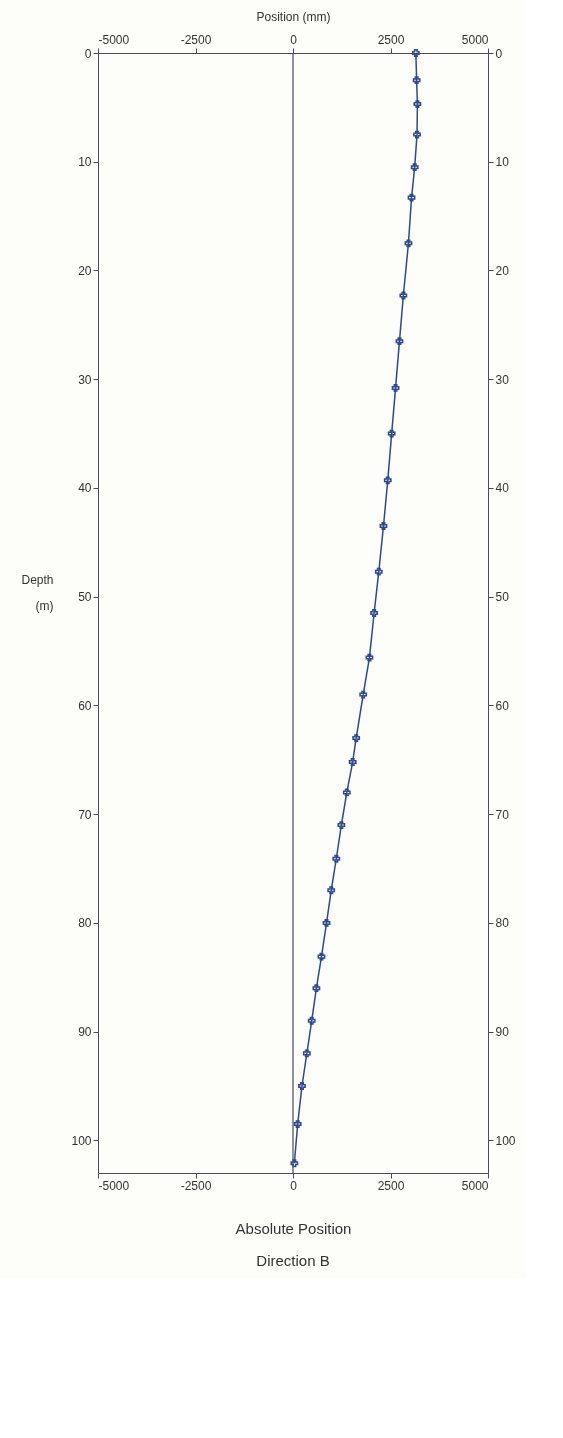 The image size is (563, 1438). What do you see at coordinates (196, 39) in the screenshot?
I see `x2-tick-label: -2500` at bounding box center [196, 39].